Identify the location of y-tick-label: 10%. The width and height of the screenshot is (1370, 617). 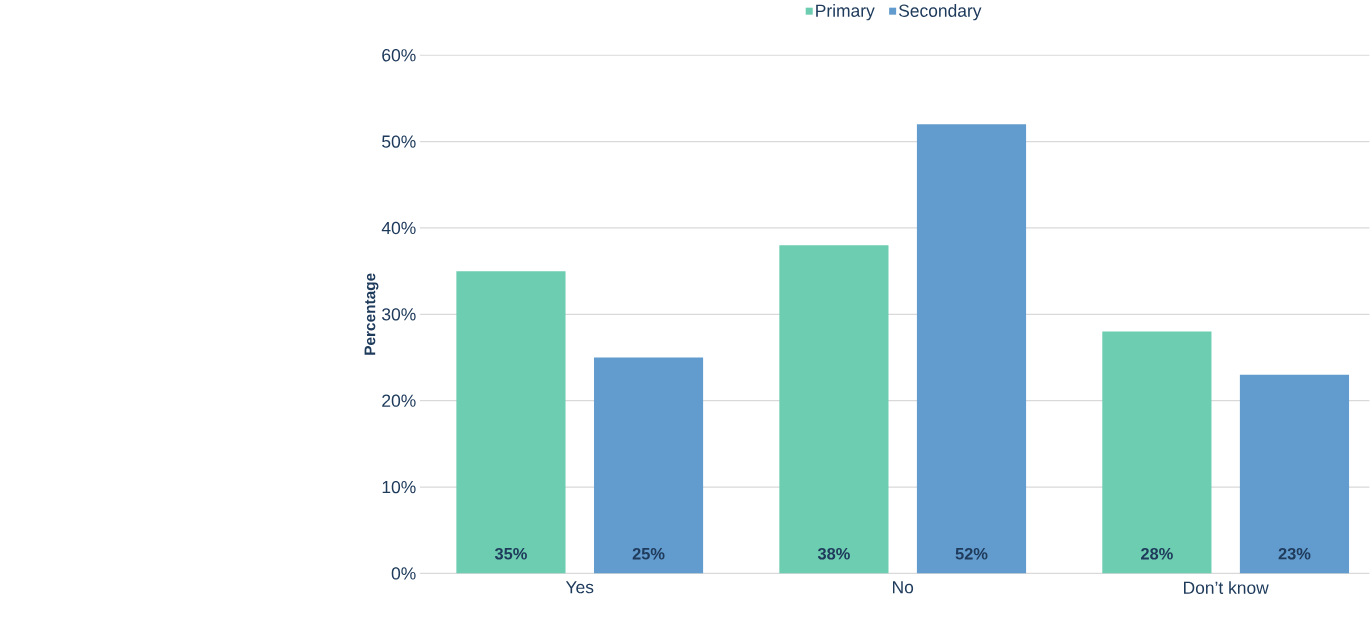
(399, 487).